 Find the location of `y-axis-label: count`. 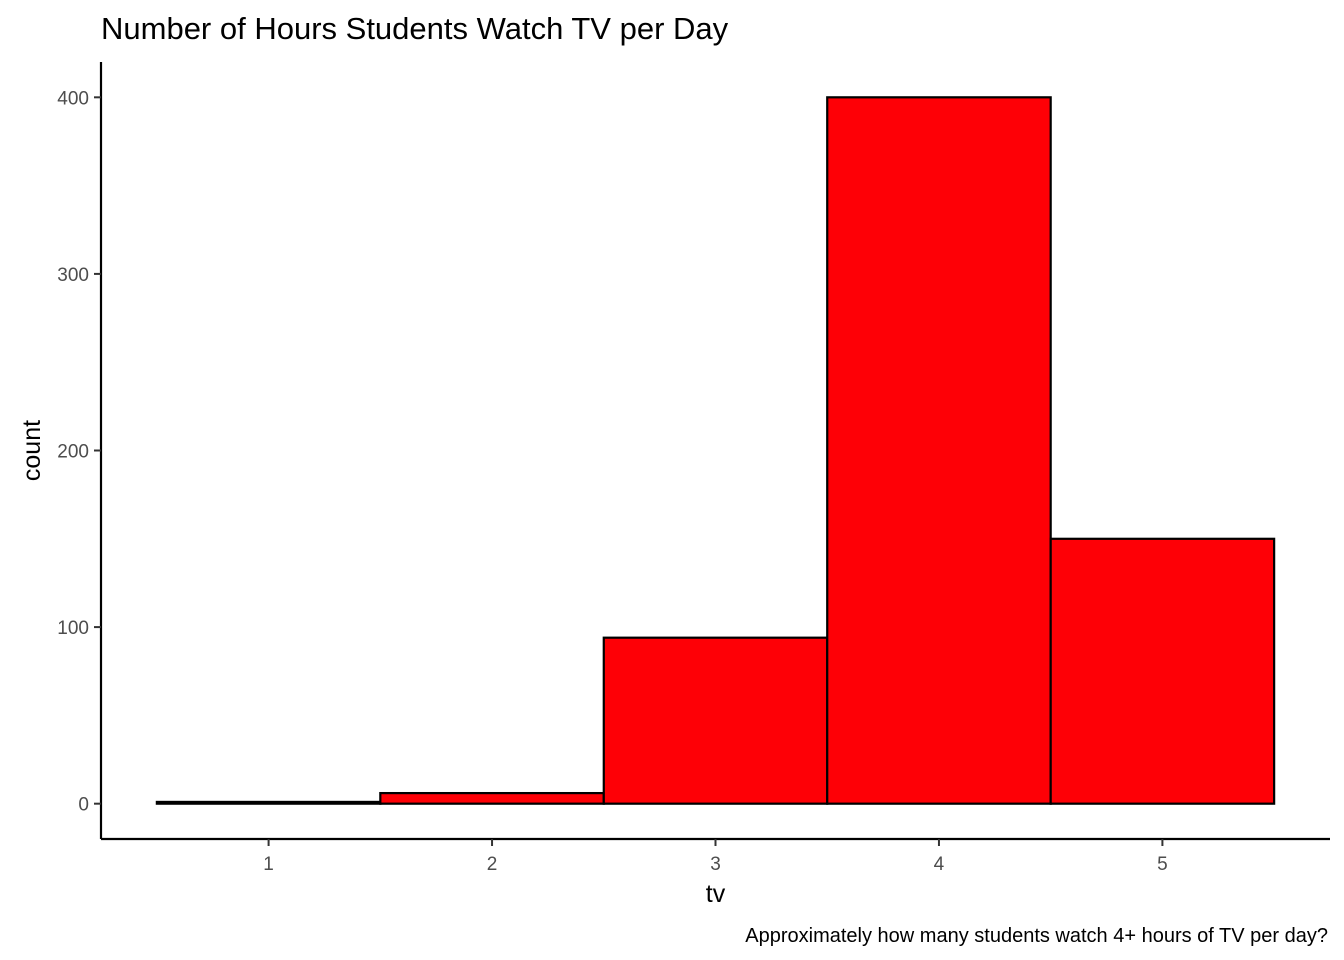

y-axis-label: count is located at coordinates (32, 450).